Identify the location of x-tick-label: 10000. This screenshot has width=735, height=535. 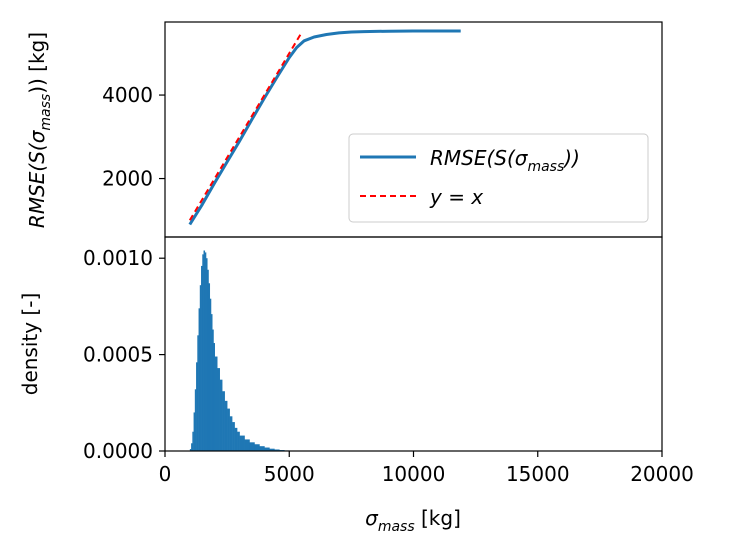
(414, 474).